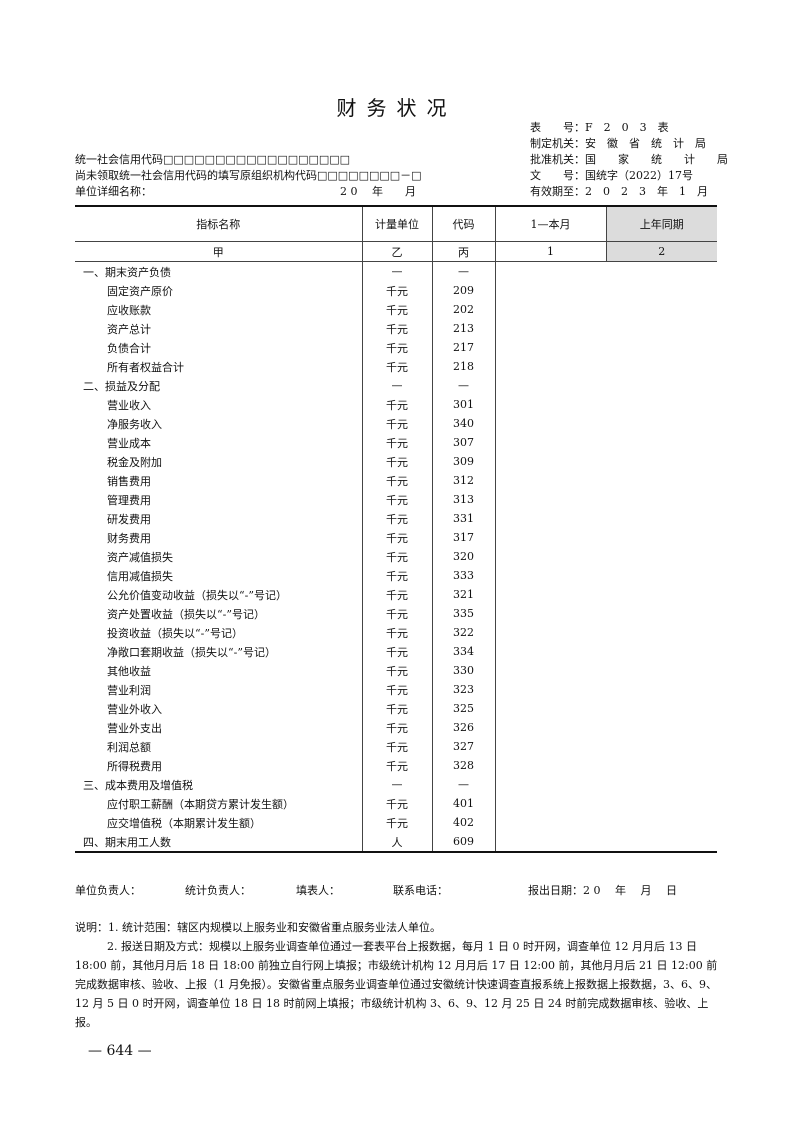 The width and height of the screenshot is (793, 1122). What do you see at coordinates (219, 251) in the screenshot?
I see `index-cell: 甲` at bounding box center [219, 251].